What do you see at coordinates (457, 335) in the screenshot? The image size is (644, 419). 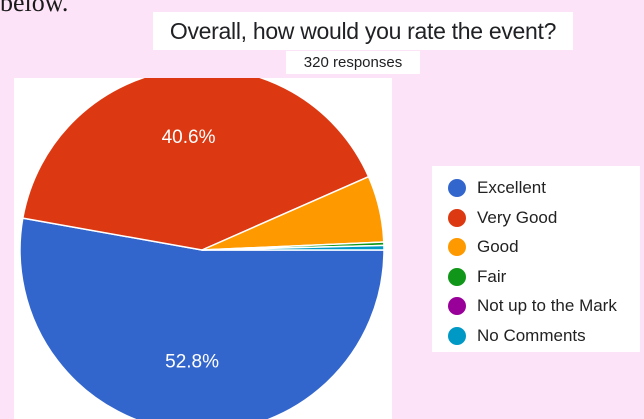 I see `legend-swatch-no-comments` at bounding box center [457, 335].